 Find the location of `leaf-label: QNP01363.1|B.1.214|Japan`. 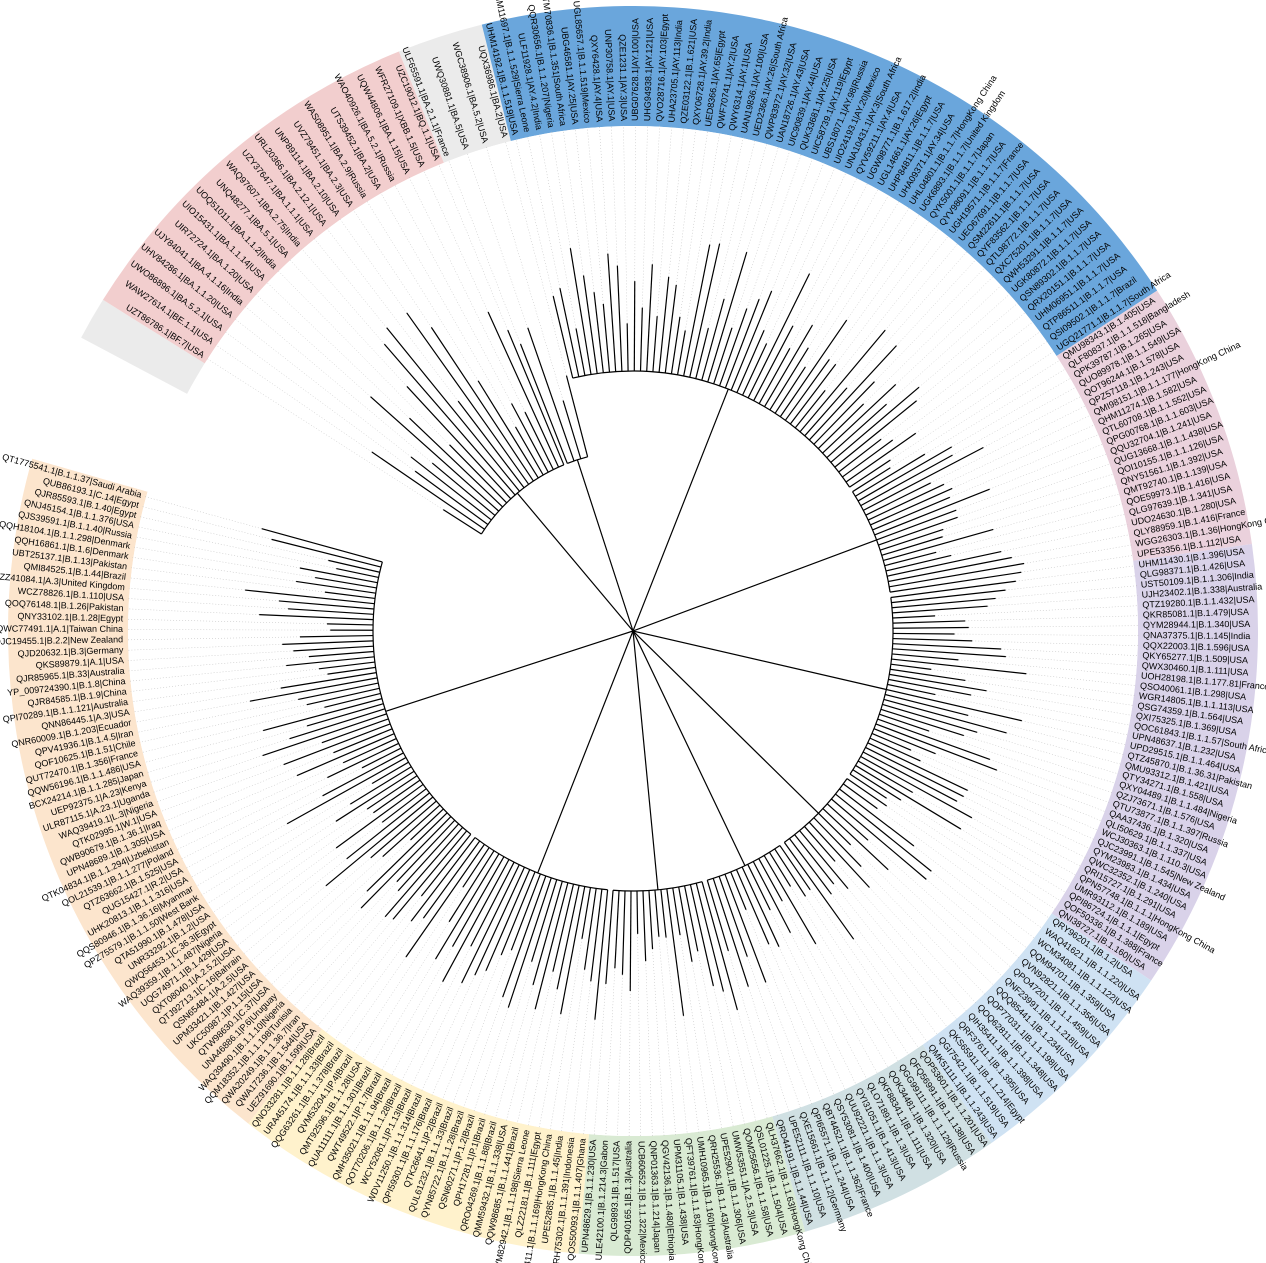

leaf-label: QNP01363.1|B.1.214|Japan is located at coordinates (655, 1196).